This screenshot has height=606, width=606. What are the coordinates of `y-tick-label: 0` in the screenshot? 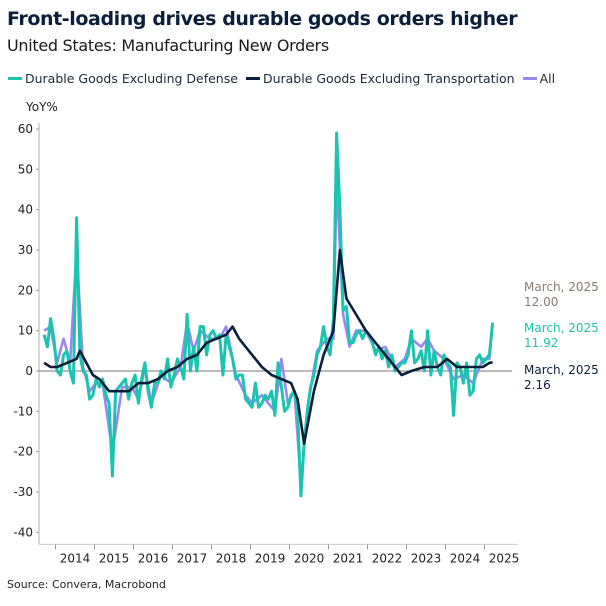 It's located at (29, 371).